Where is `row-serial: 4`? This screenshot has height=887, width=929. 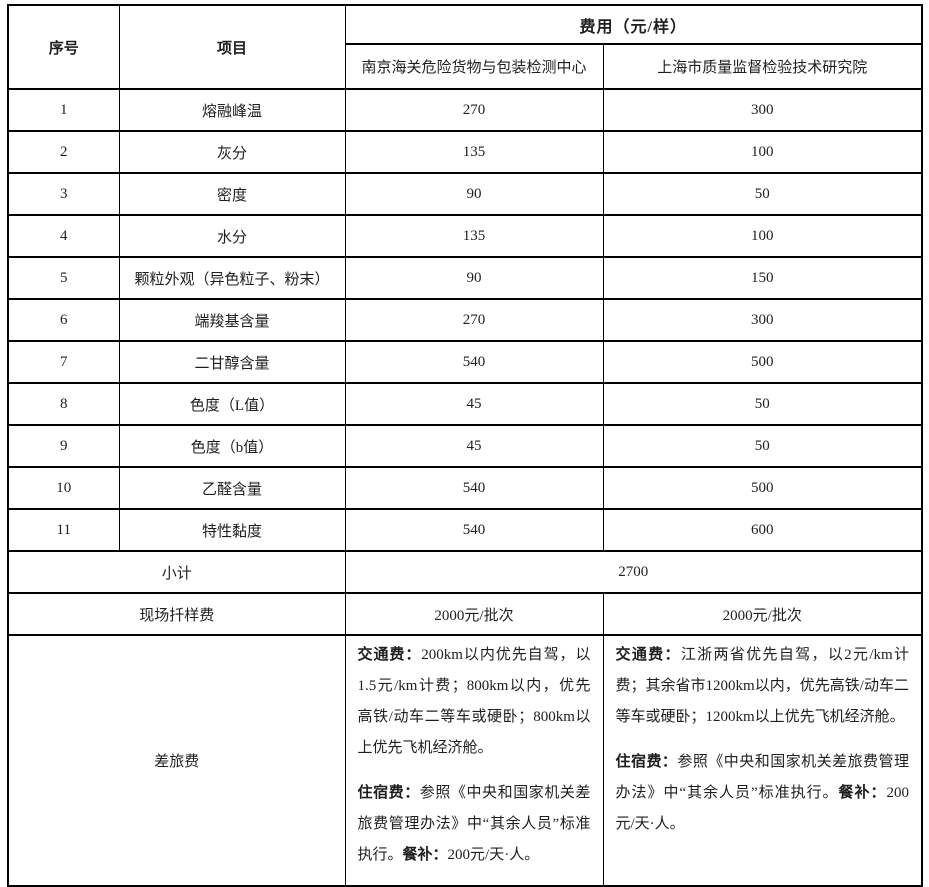
row-serial: 4 is located at coordinates (63, 236).